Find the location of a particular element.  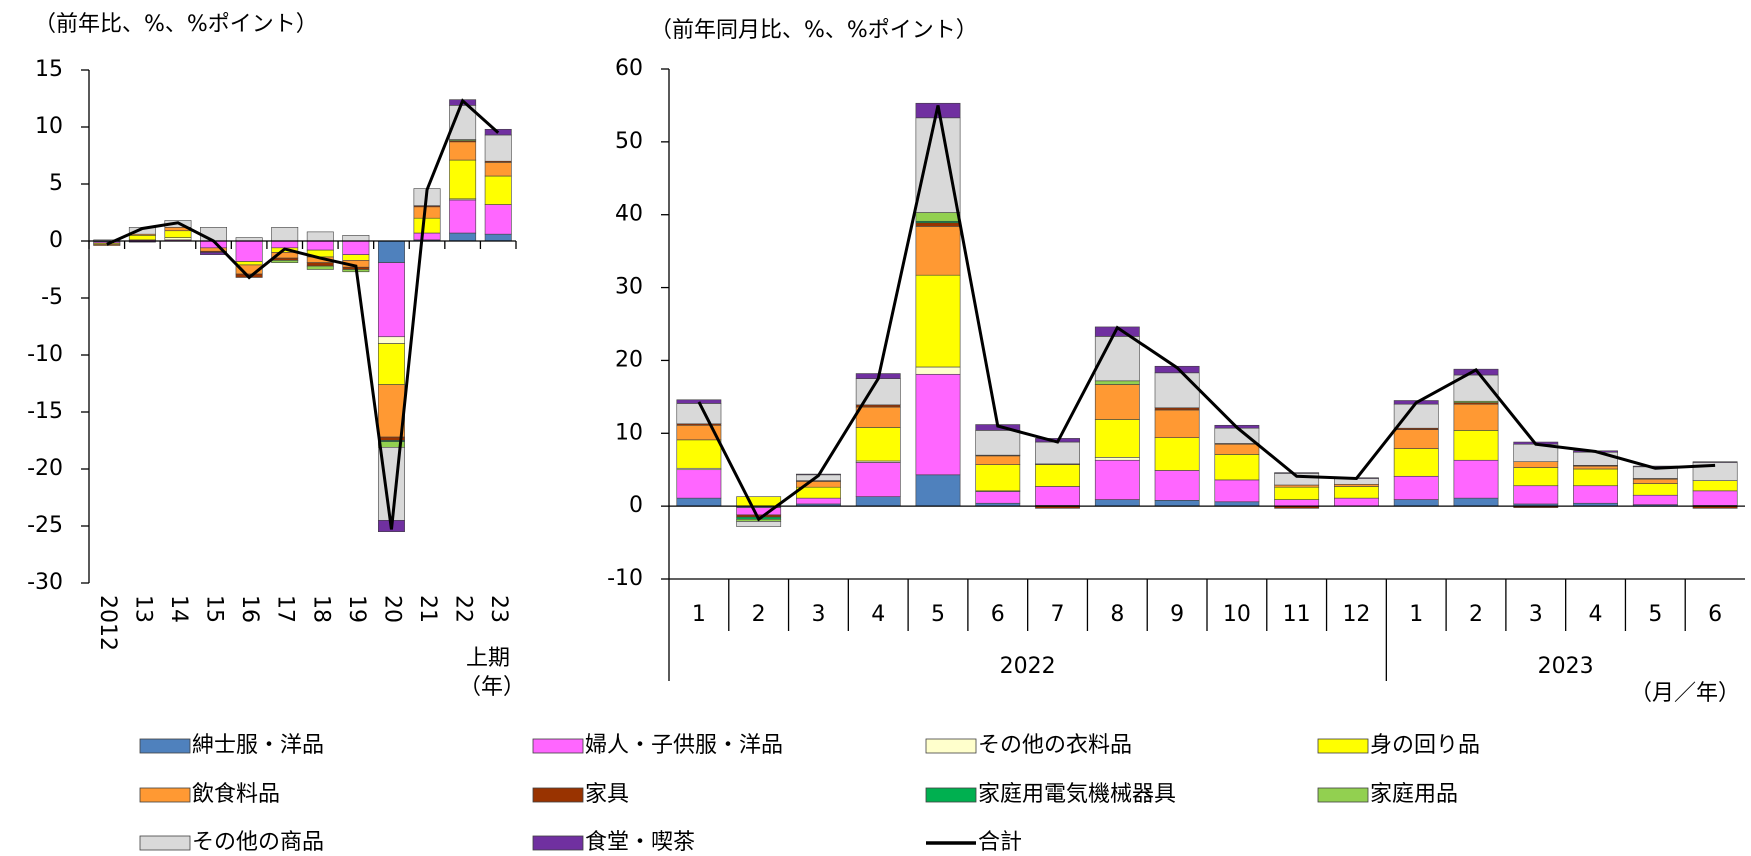

y-tick-label: -25 is located at coordinates (45, 525).